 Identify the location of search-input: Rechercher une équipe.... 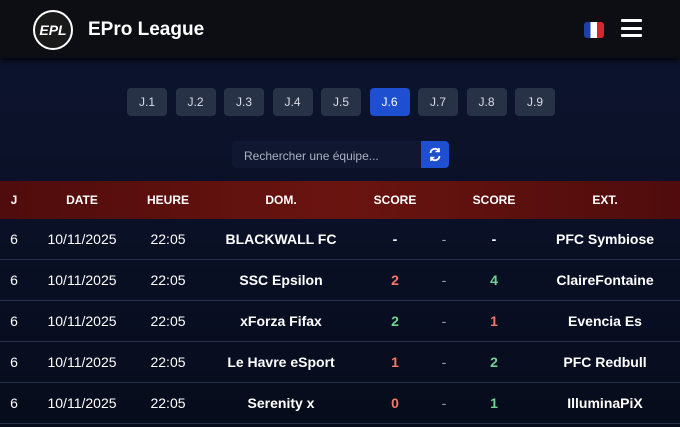
(326, 154).